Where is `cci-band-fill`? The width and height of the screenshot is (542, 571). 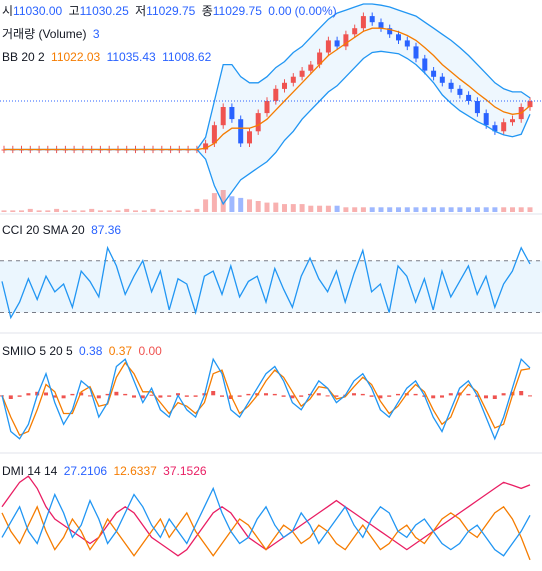
cci-band-fill is located at coordinates (271, 286).